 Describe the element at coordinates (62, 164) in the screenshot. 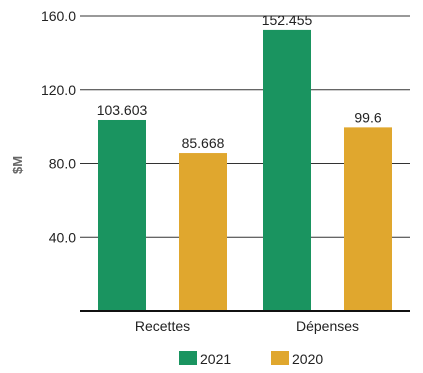

I see `y-tick-label: 80.0` at that location.